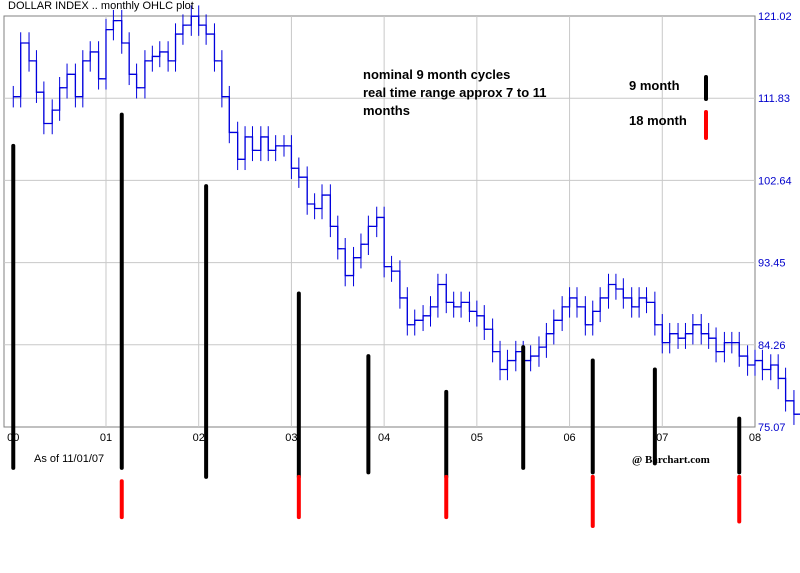 The height and width of the screenshot is (573, 800). What do you see at coordinates (101, 6) in the screenshot?
I see `chart-title: DOLLAR INDEX .. monthly OHLC plot` at bounding box center [101, 6].